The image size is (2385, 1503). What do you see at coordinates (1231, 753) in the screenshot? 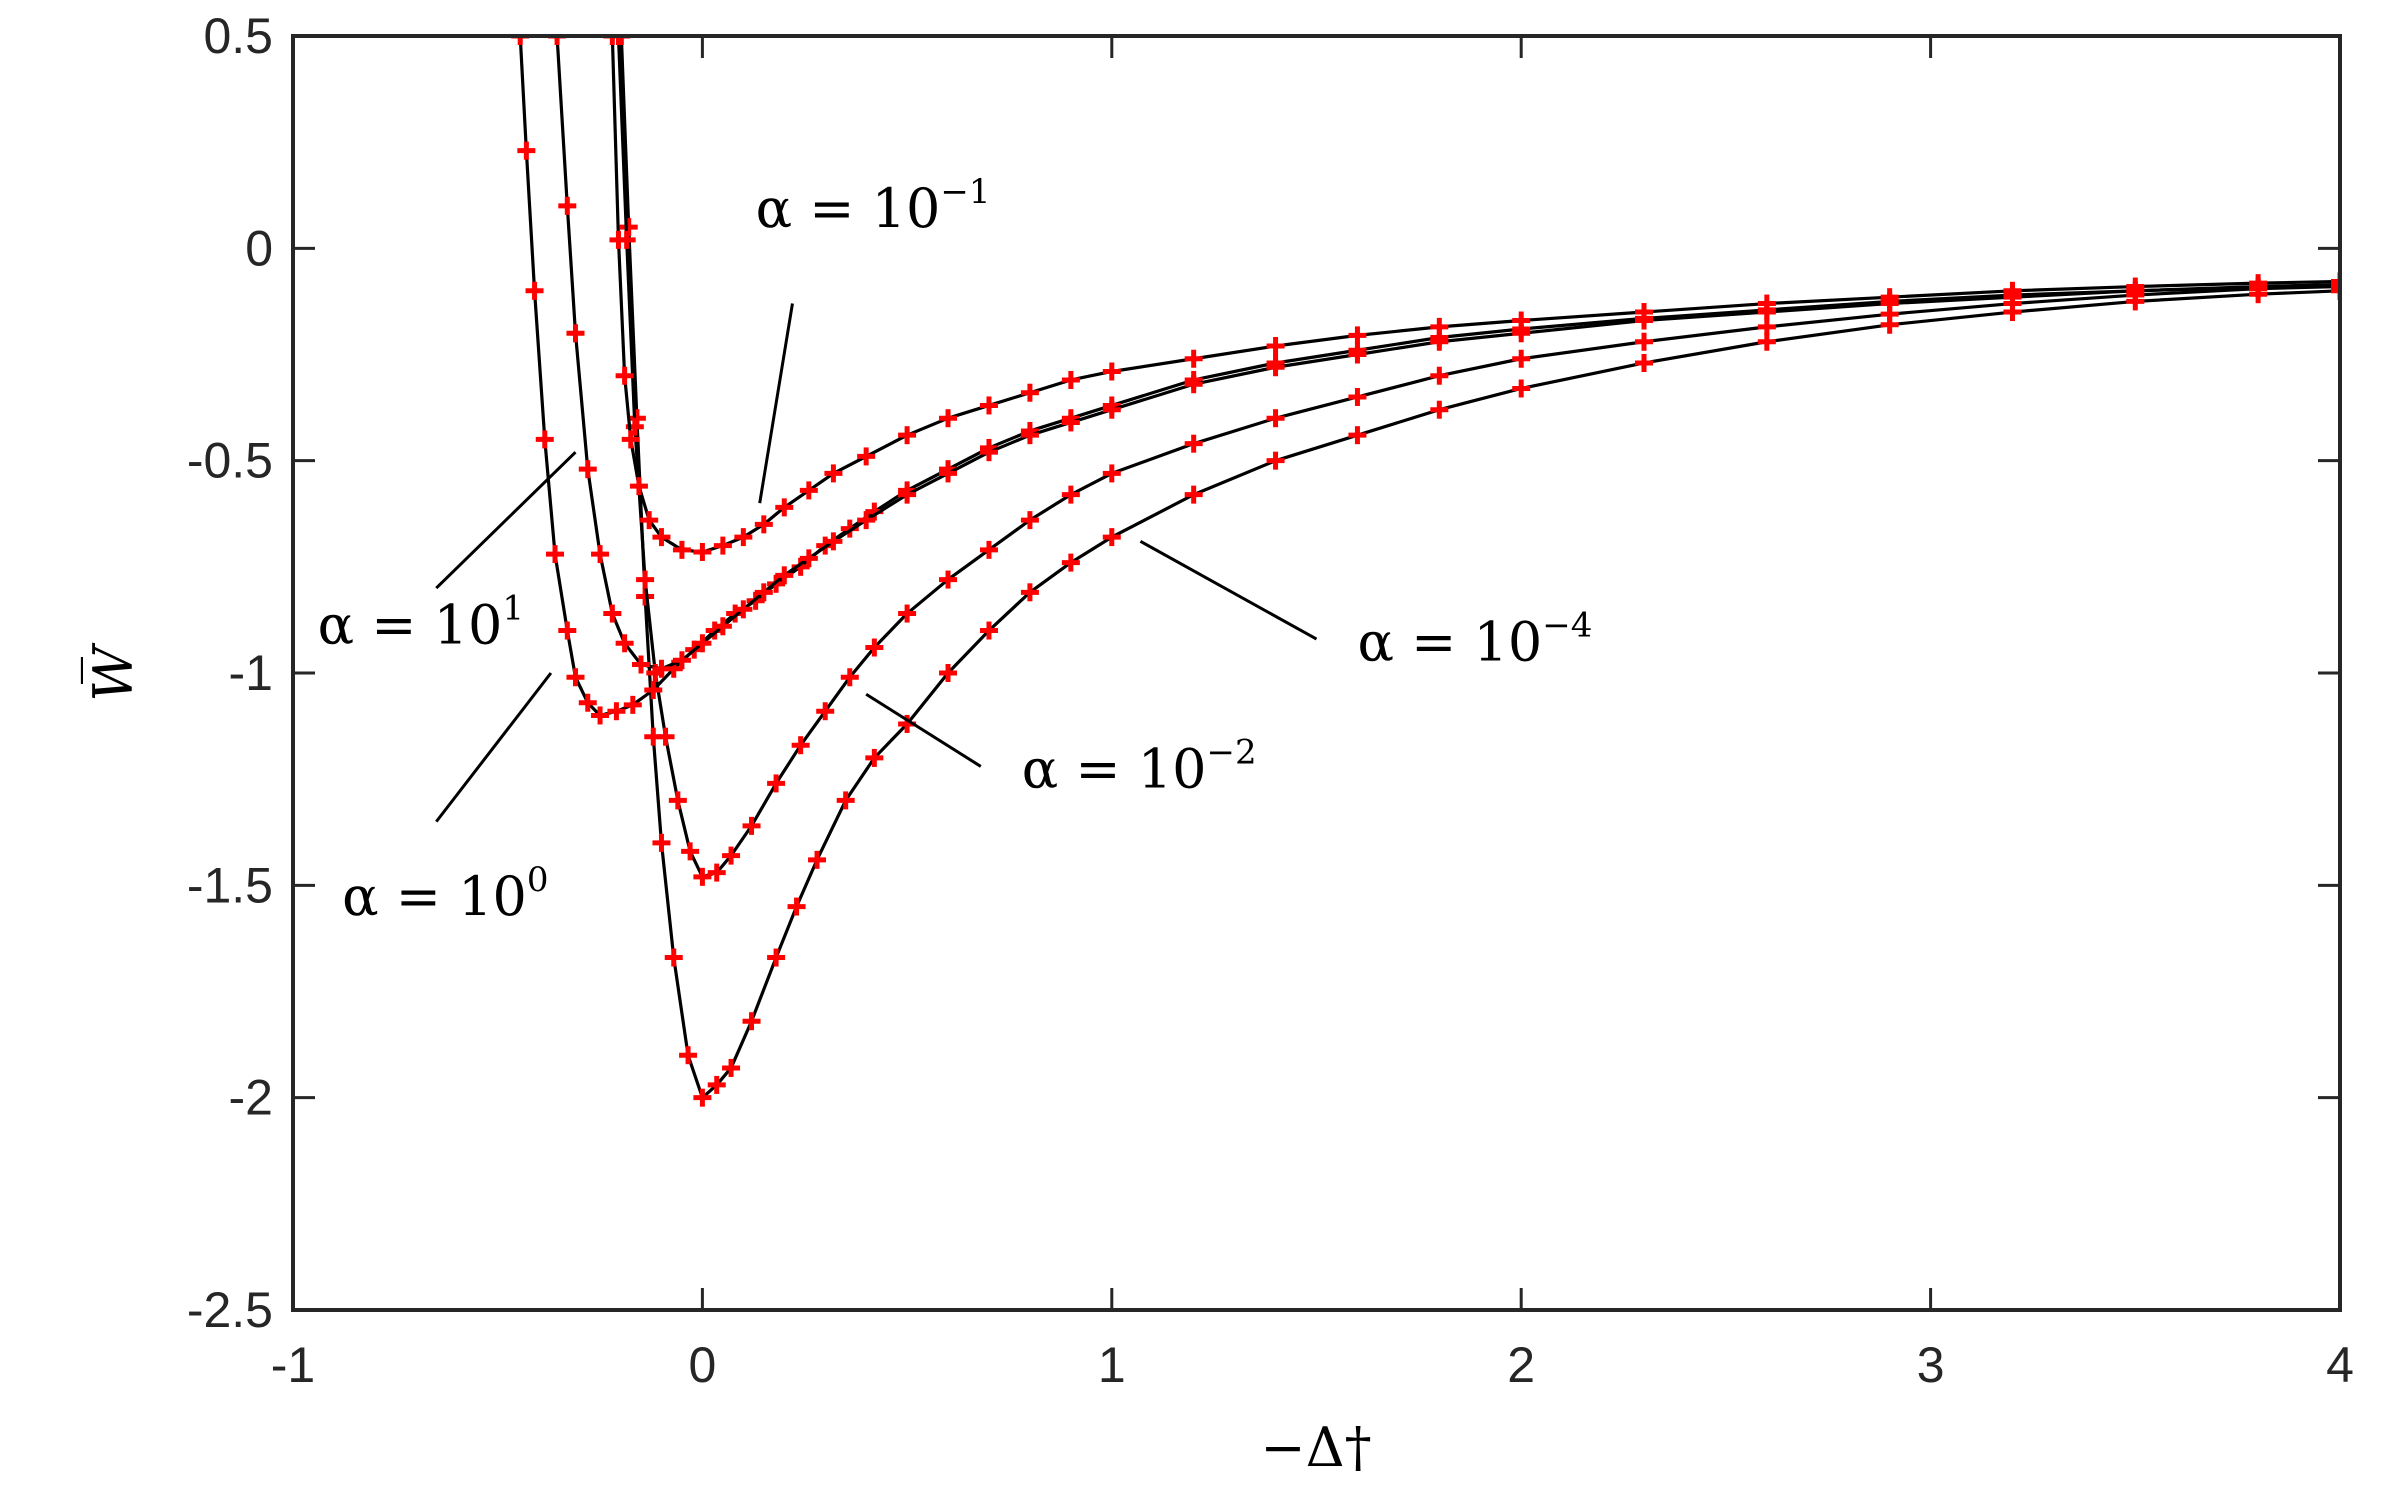
I see `series-label-exponent: −2` at bounding box center [1231, 753].